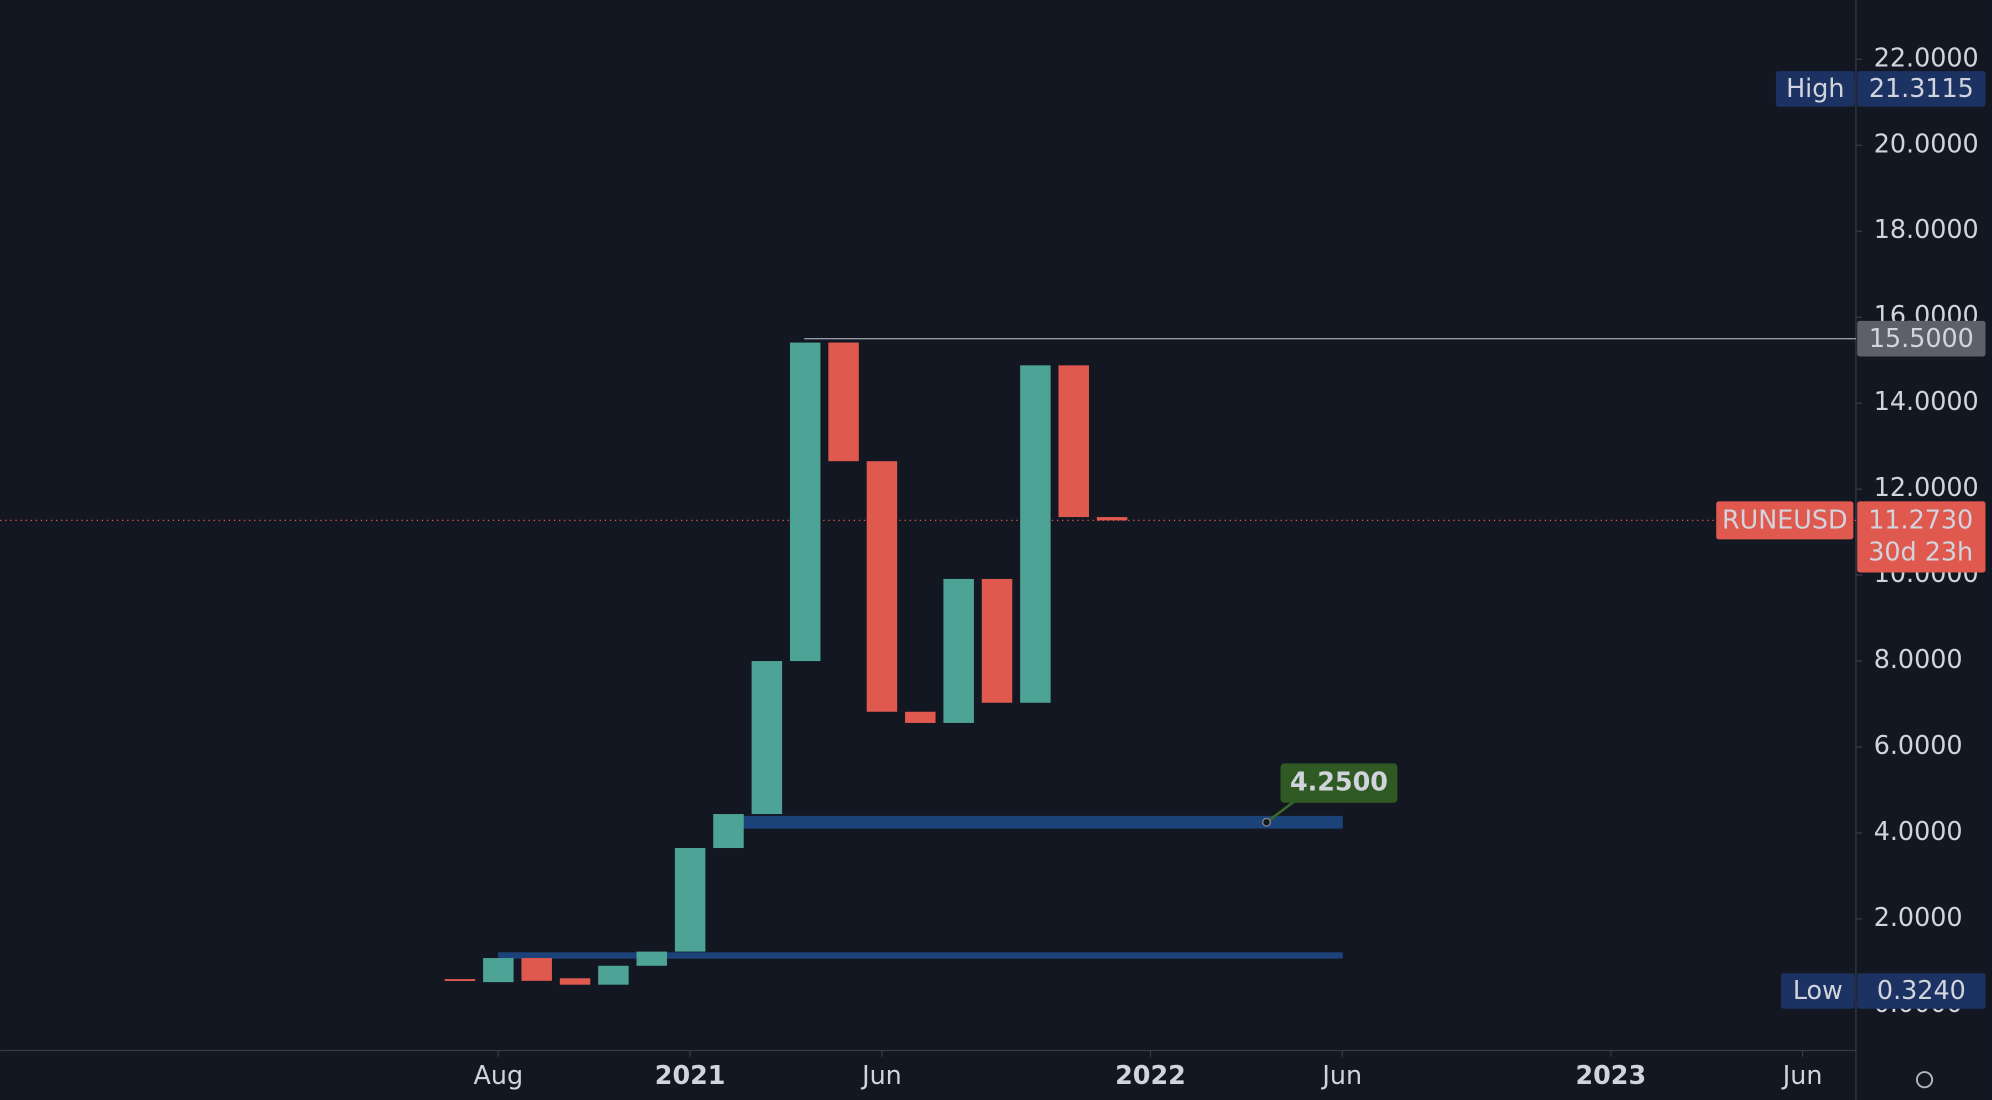  I want to click on high-label: High, so click(1815, 89).